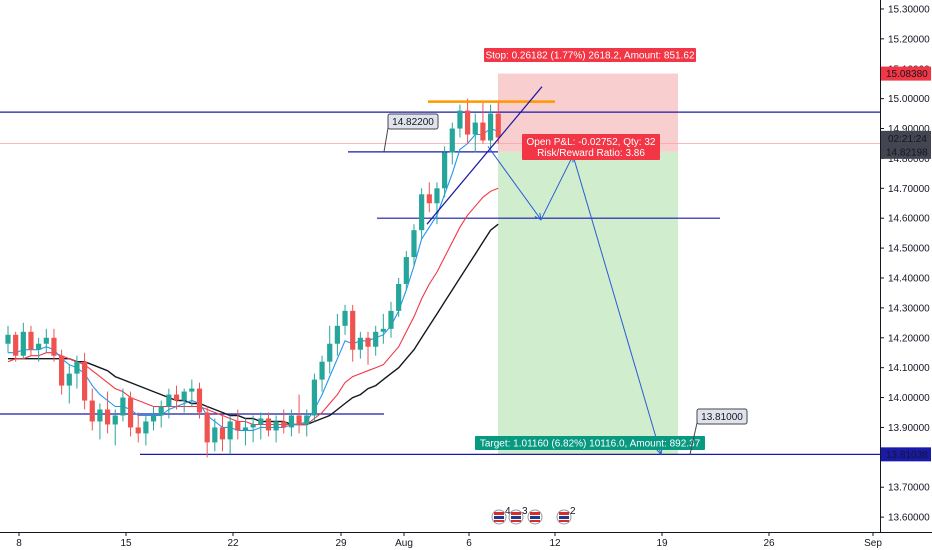  I want to click on event-flag-2-stripe-red, so click(516, 513).